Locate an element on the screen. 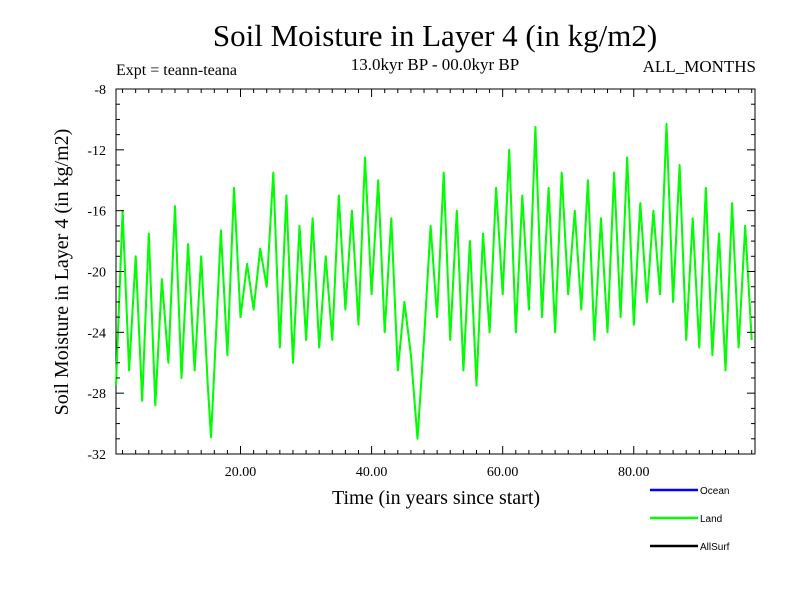 The image size is (800, 600). months-label: ALL_MONTHS is located at coordinates (699, 66).